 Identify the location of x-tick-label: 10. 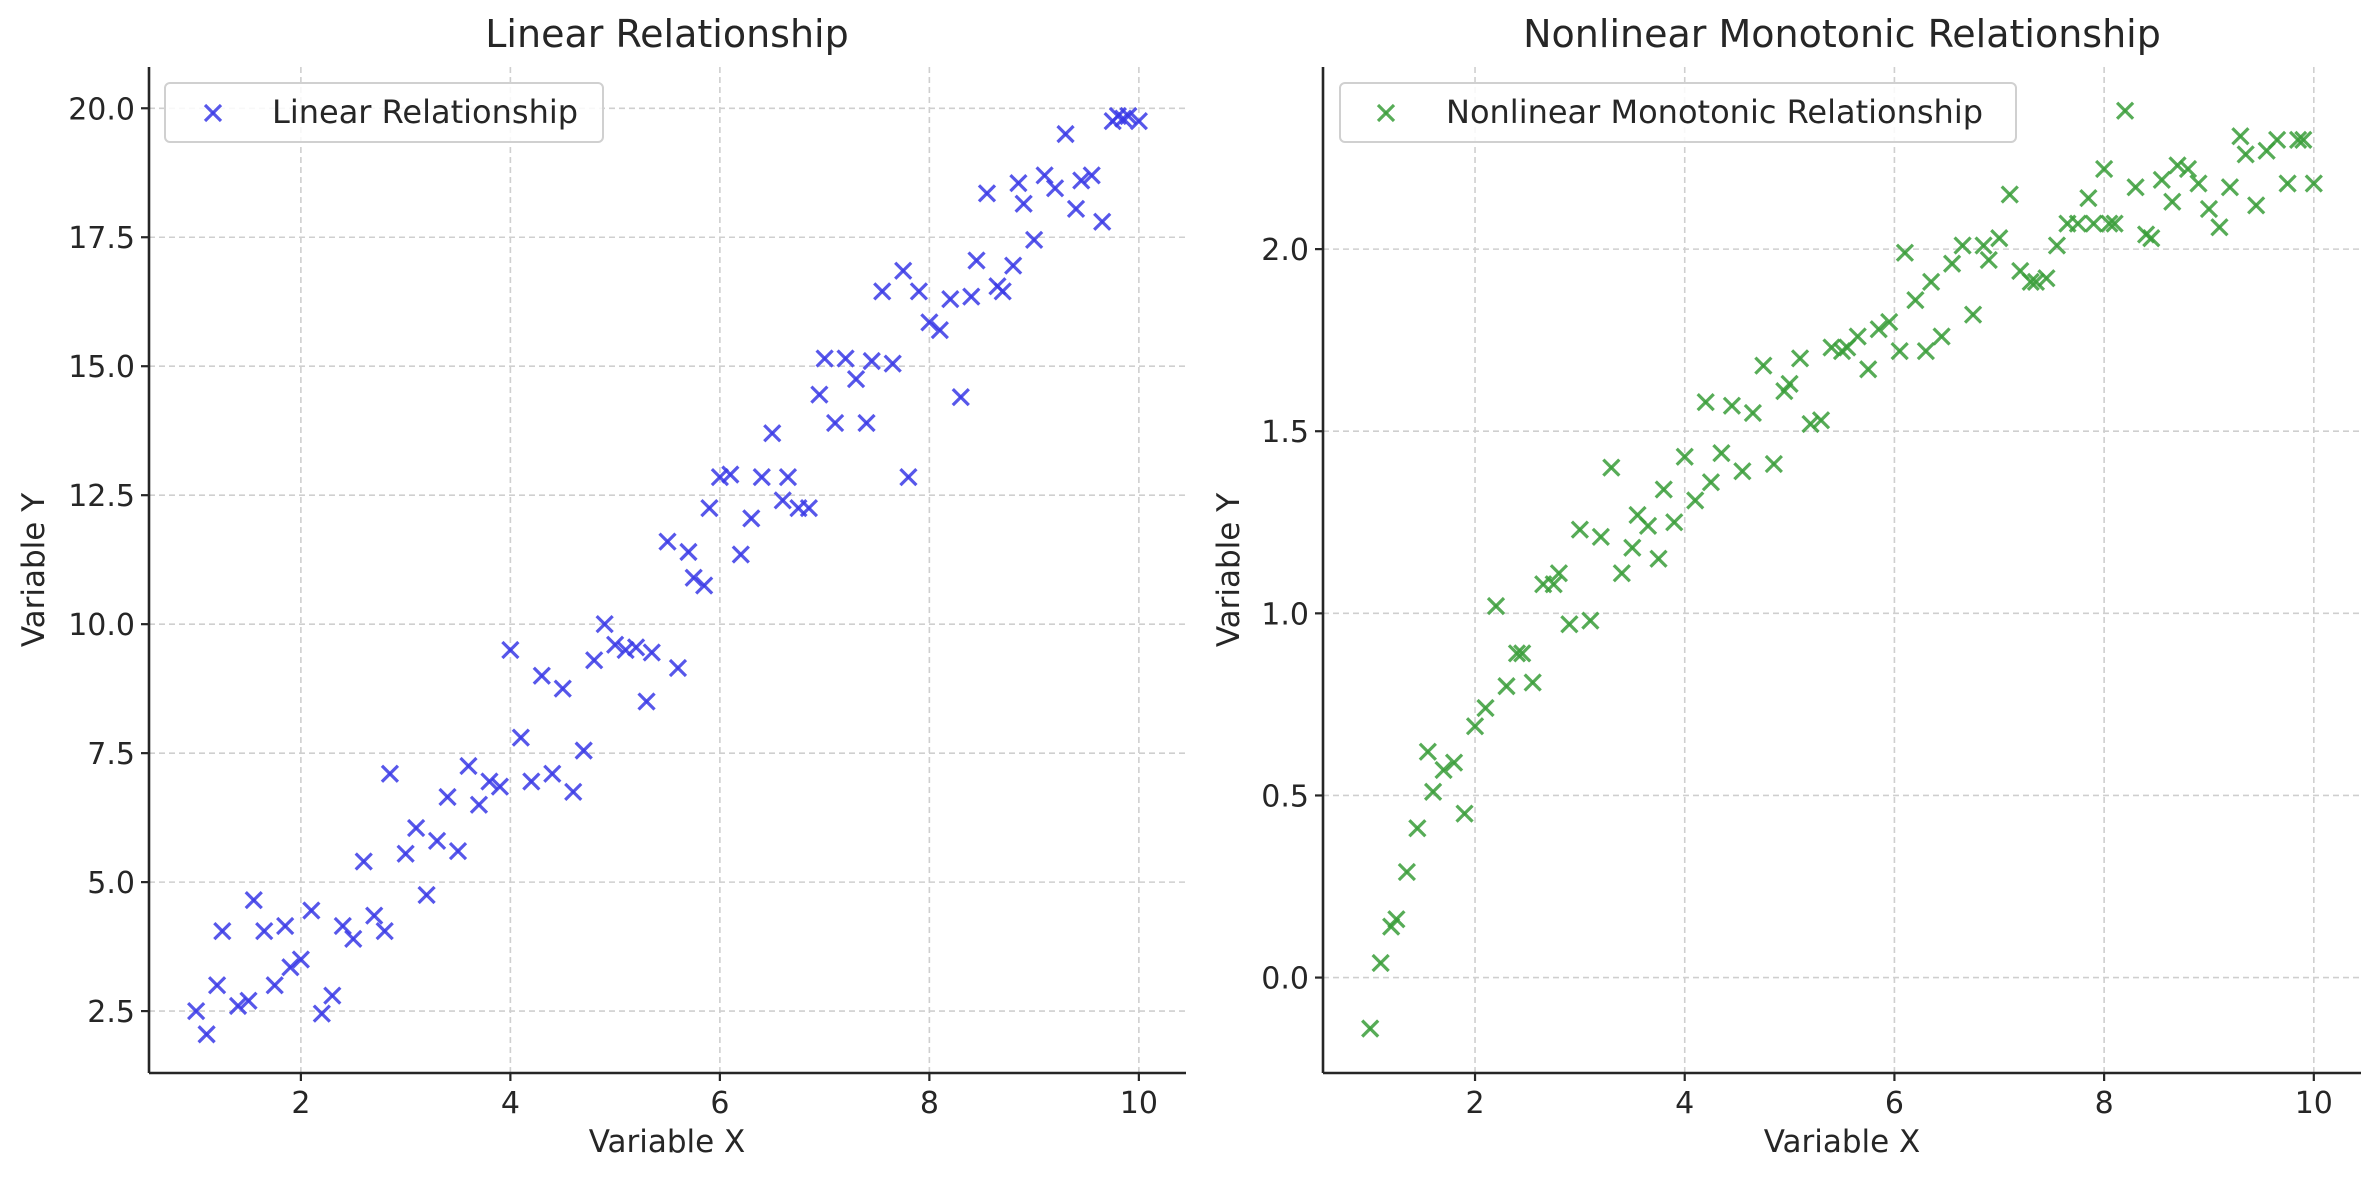
(2314, 1103).